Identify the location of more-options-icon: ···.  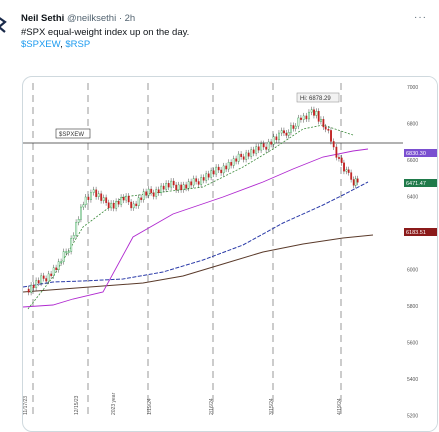
(420, 17).